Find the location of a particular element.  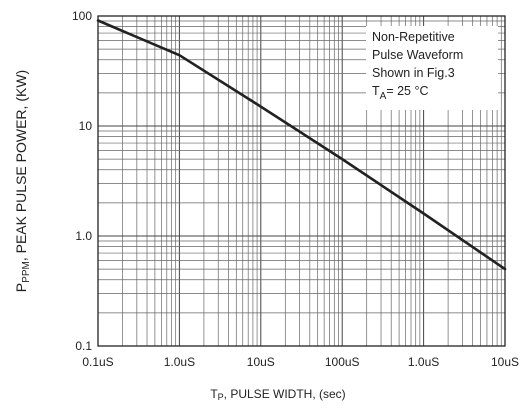

x-axis-text: , PULSE WIDTH, (sec) is located at coordinates (285, 394).